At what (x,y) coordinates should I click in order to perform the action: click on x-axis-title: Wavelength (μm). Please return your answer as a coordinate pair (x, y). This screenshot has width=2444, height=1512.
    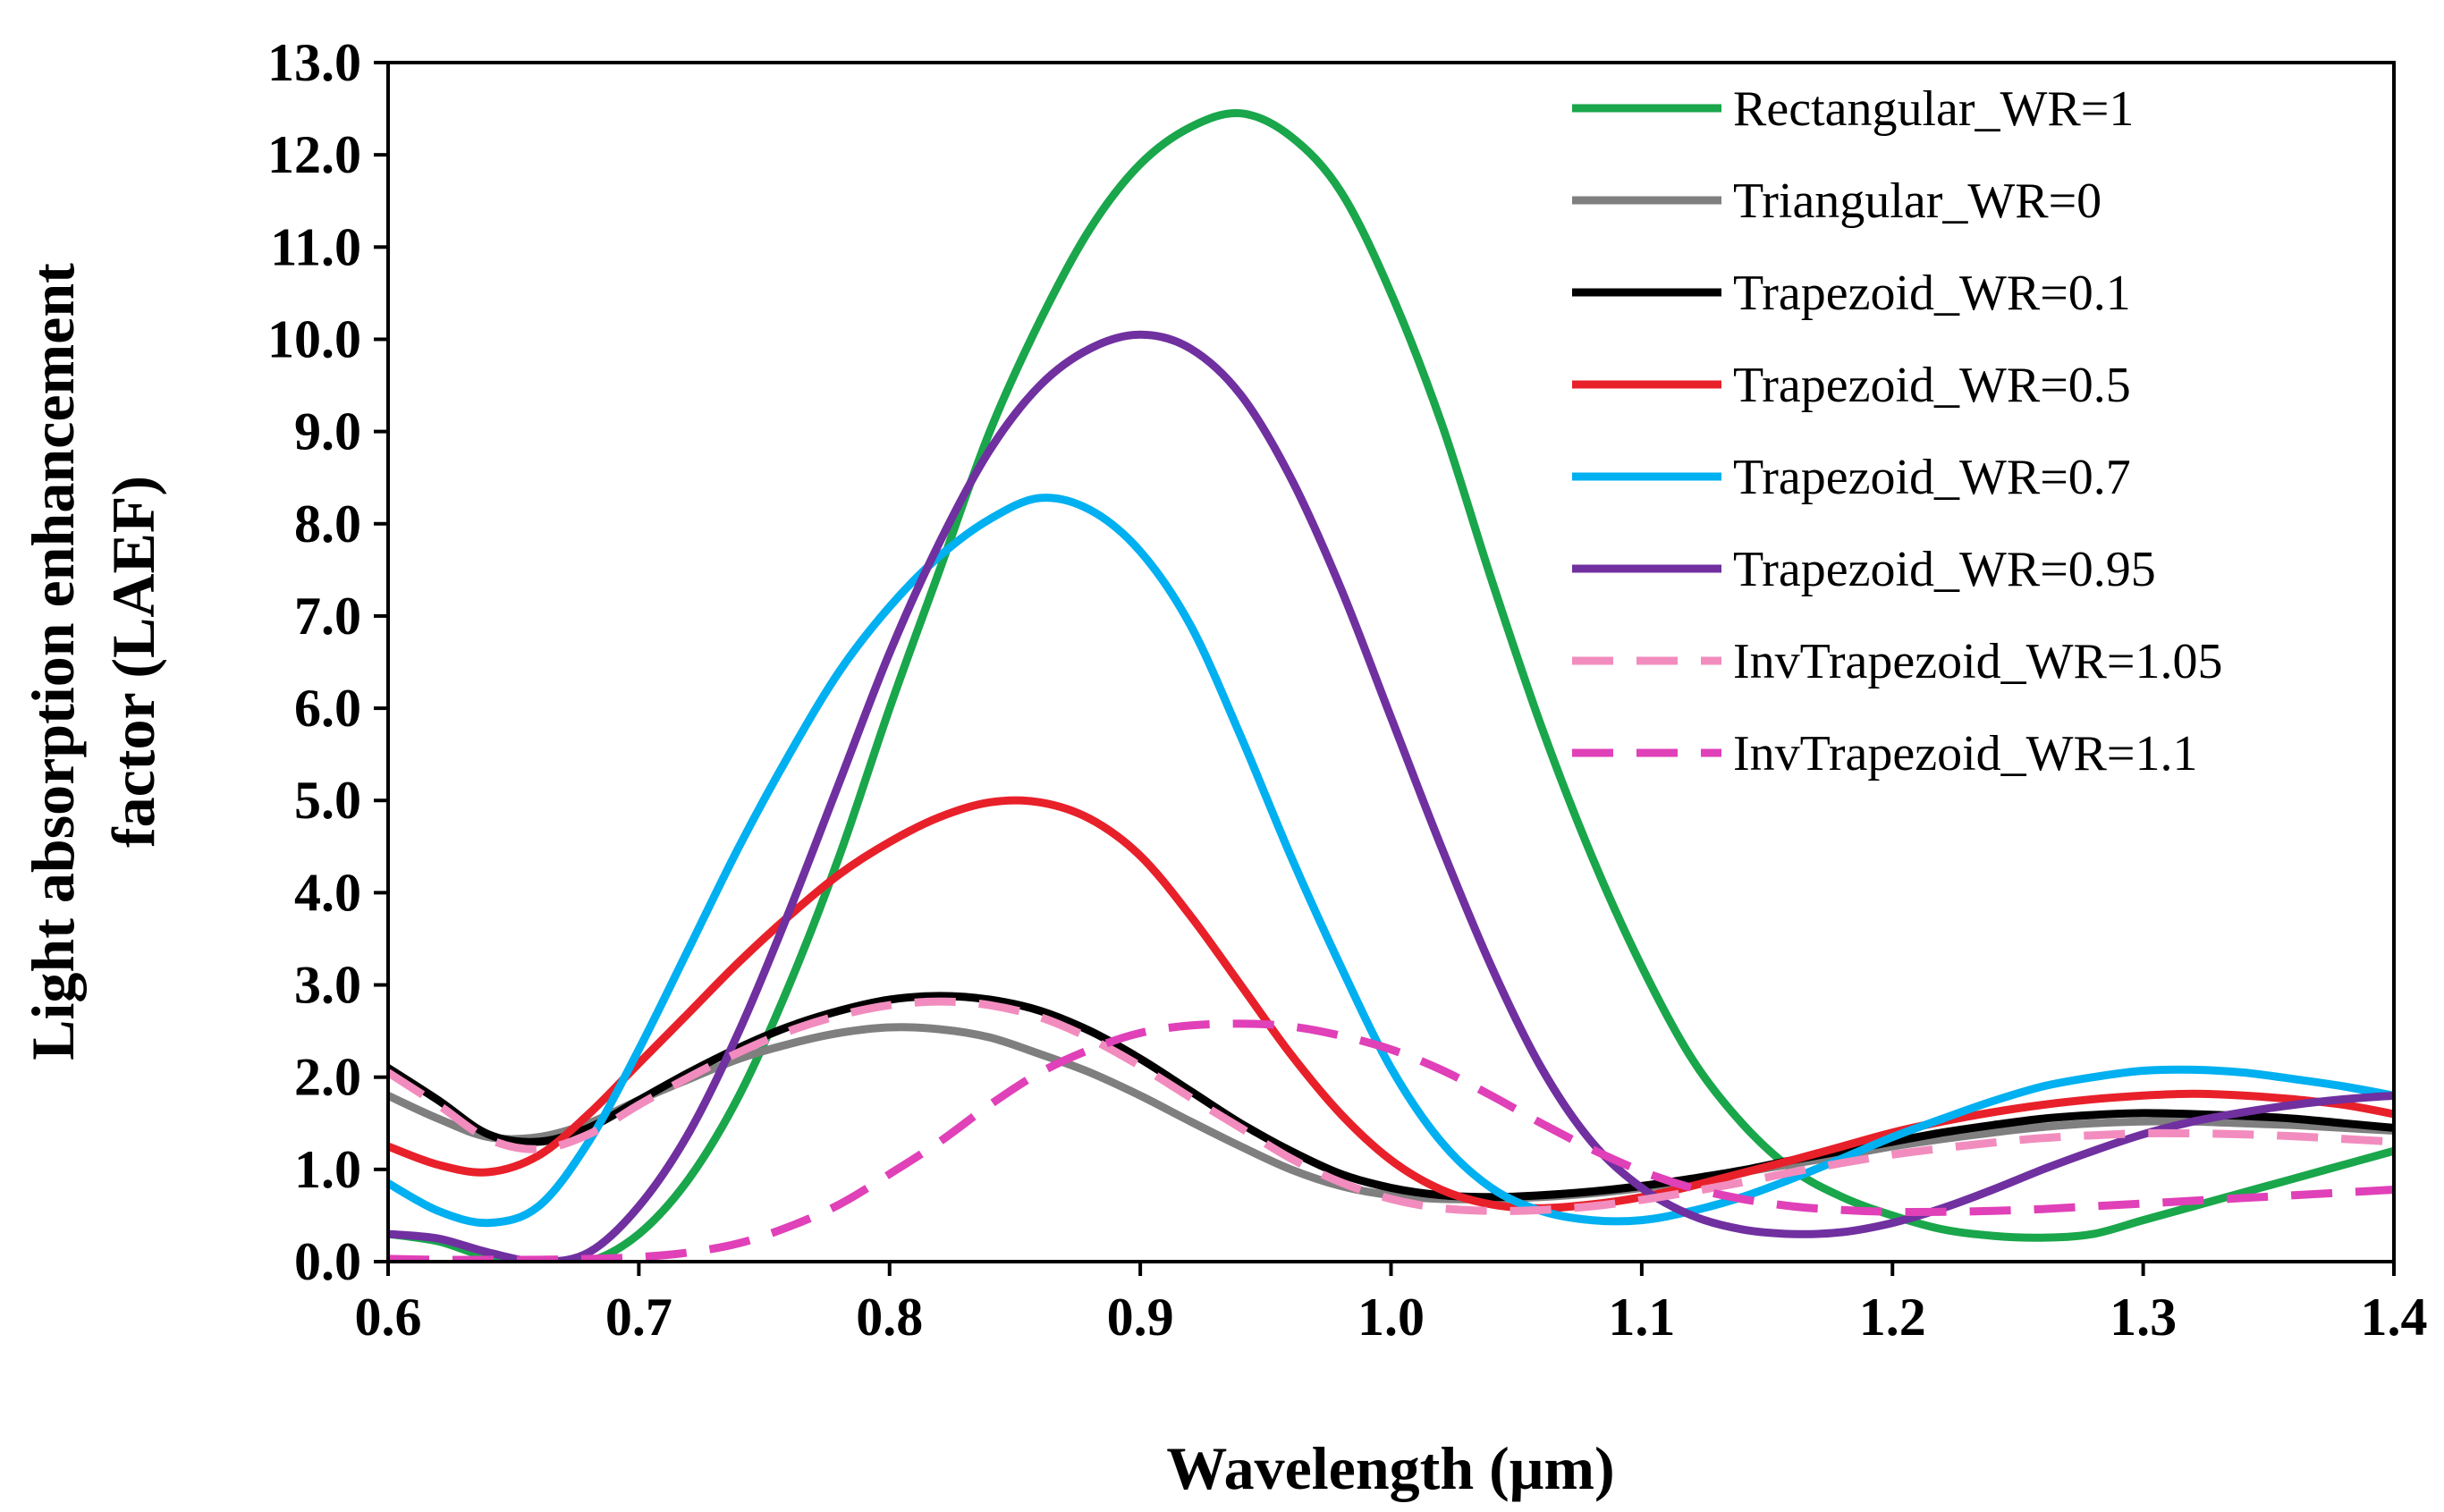
    Looking at the image, I should click on (1390, 1468).